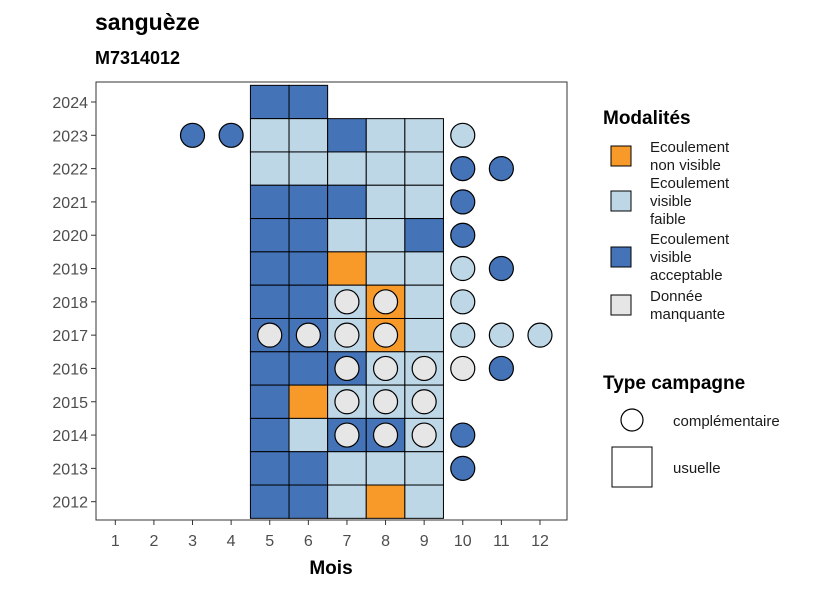 This screenshot has height=590, width=826. Describe the element at coordinates (501, 541) in the screenshot. I see `x-tick-label: 11` at that location.